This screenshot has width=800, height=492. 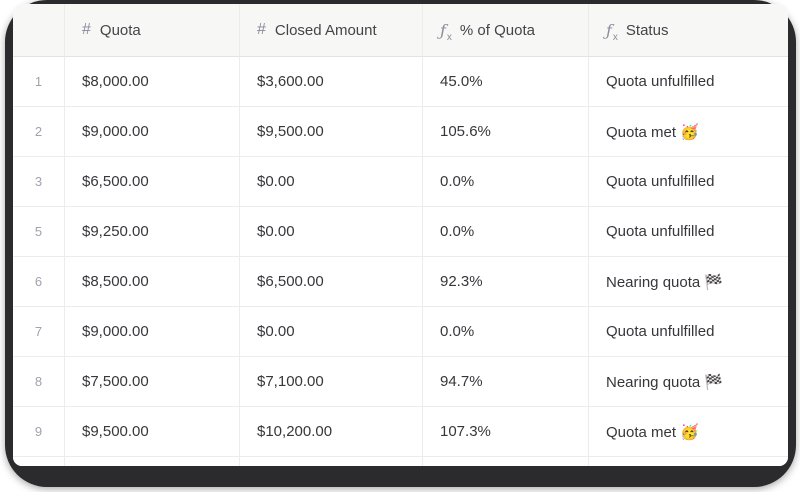 I want to click on partial-clipped-row, so click(x=400, y=461).